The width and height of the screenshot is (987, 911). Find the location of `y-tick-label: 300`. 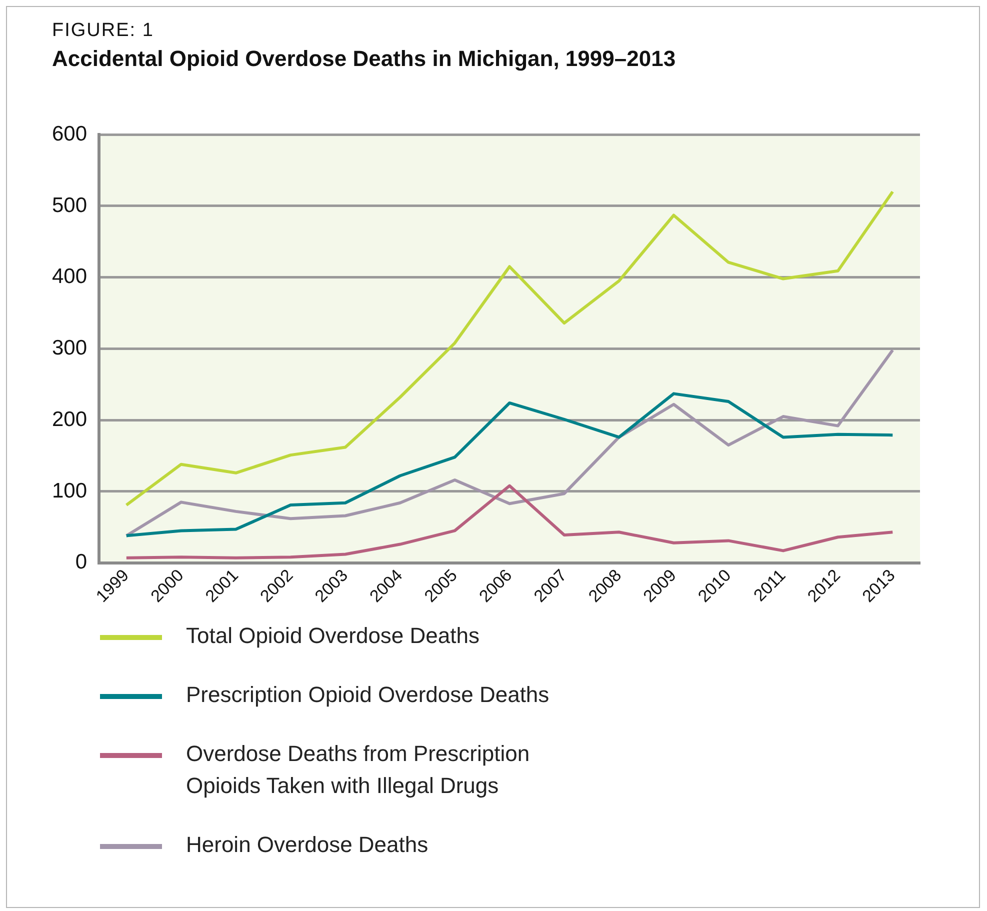

y-tick-label: 300 is located at coordinates (70, 348).